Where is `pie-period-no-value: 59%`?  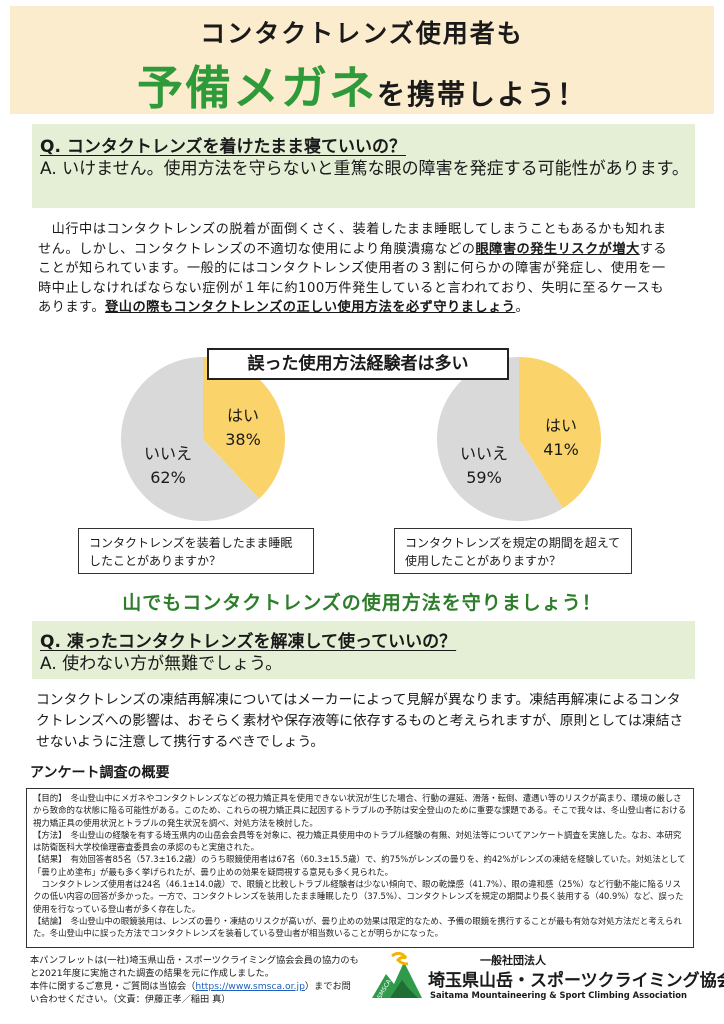
pie-period-no-value: 59% is located at coordinates (484, 477).